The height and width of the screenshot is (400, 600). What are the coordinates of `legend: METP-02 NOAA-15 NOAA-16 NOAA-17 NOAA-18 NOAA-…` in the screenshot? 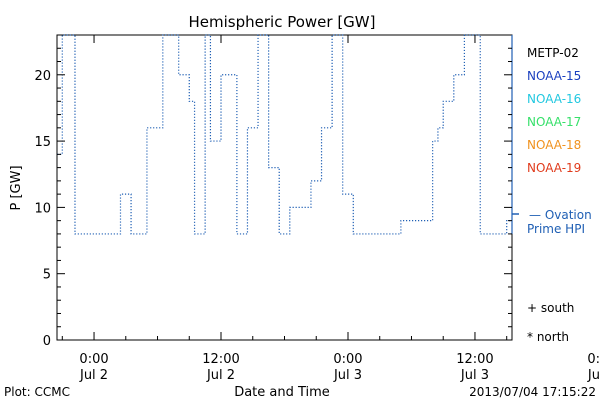 It's located at (554, 110).